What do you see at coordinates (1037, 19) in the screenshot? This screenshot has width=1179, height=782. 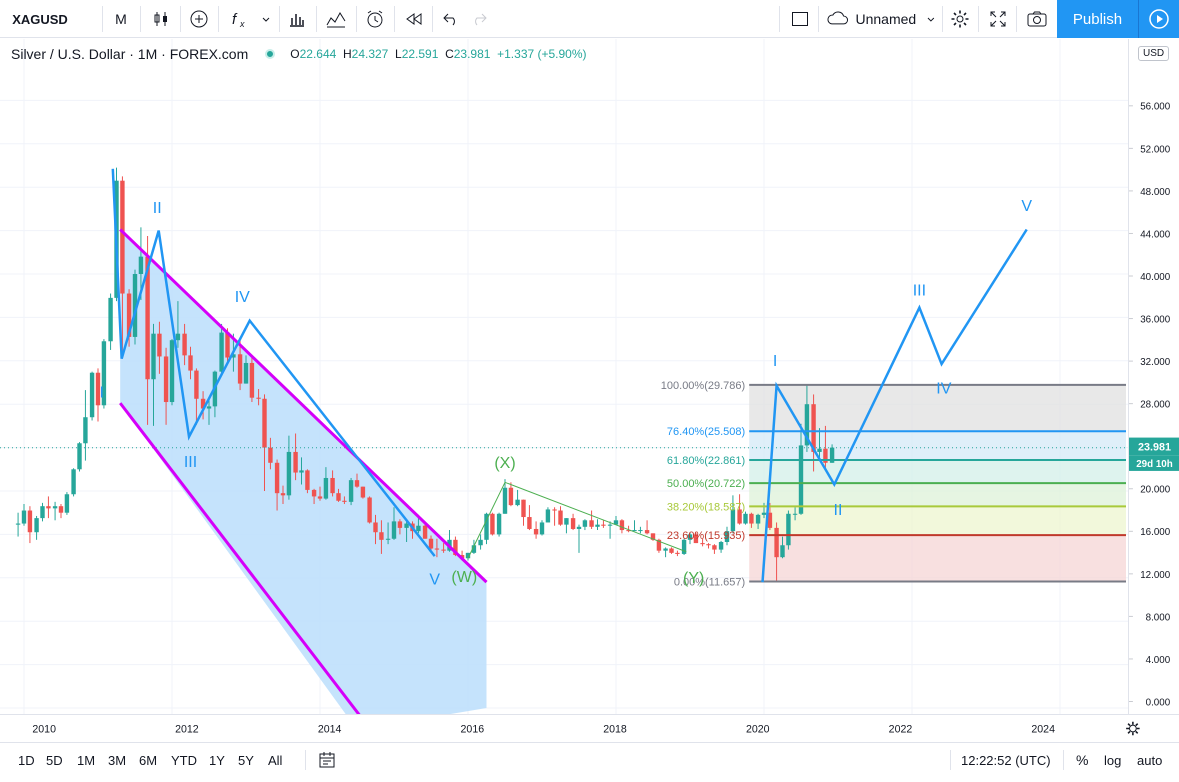 I see `snapshot-camera-icon` at bounding box center [1037, 19].